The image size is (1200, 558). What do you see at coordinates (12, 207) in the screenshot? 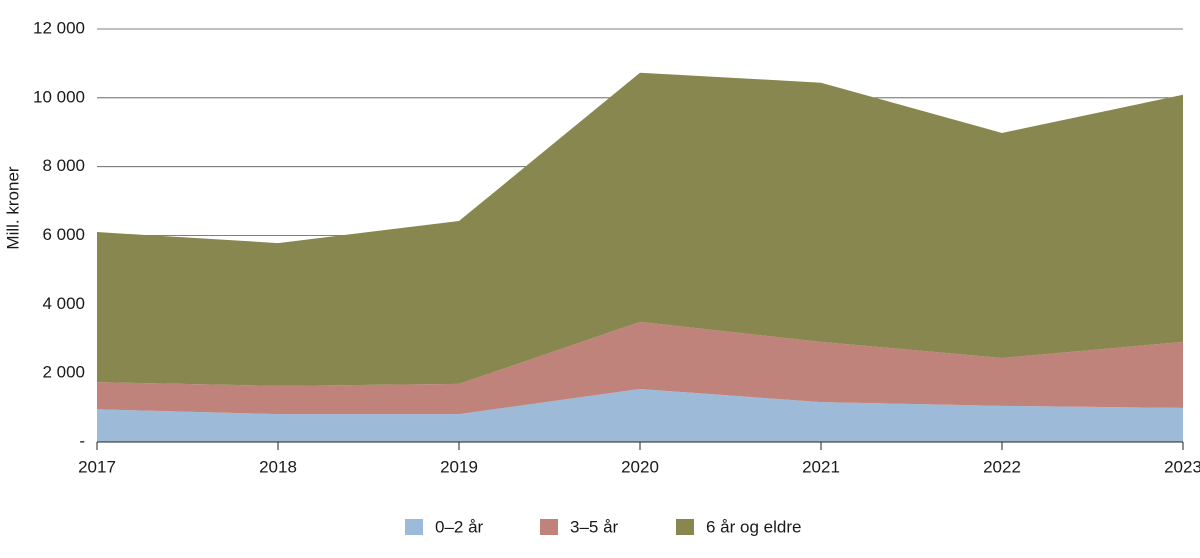
I see `y-axis-title: Mill. kroner` at bounding box center [12, 207].